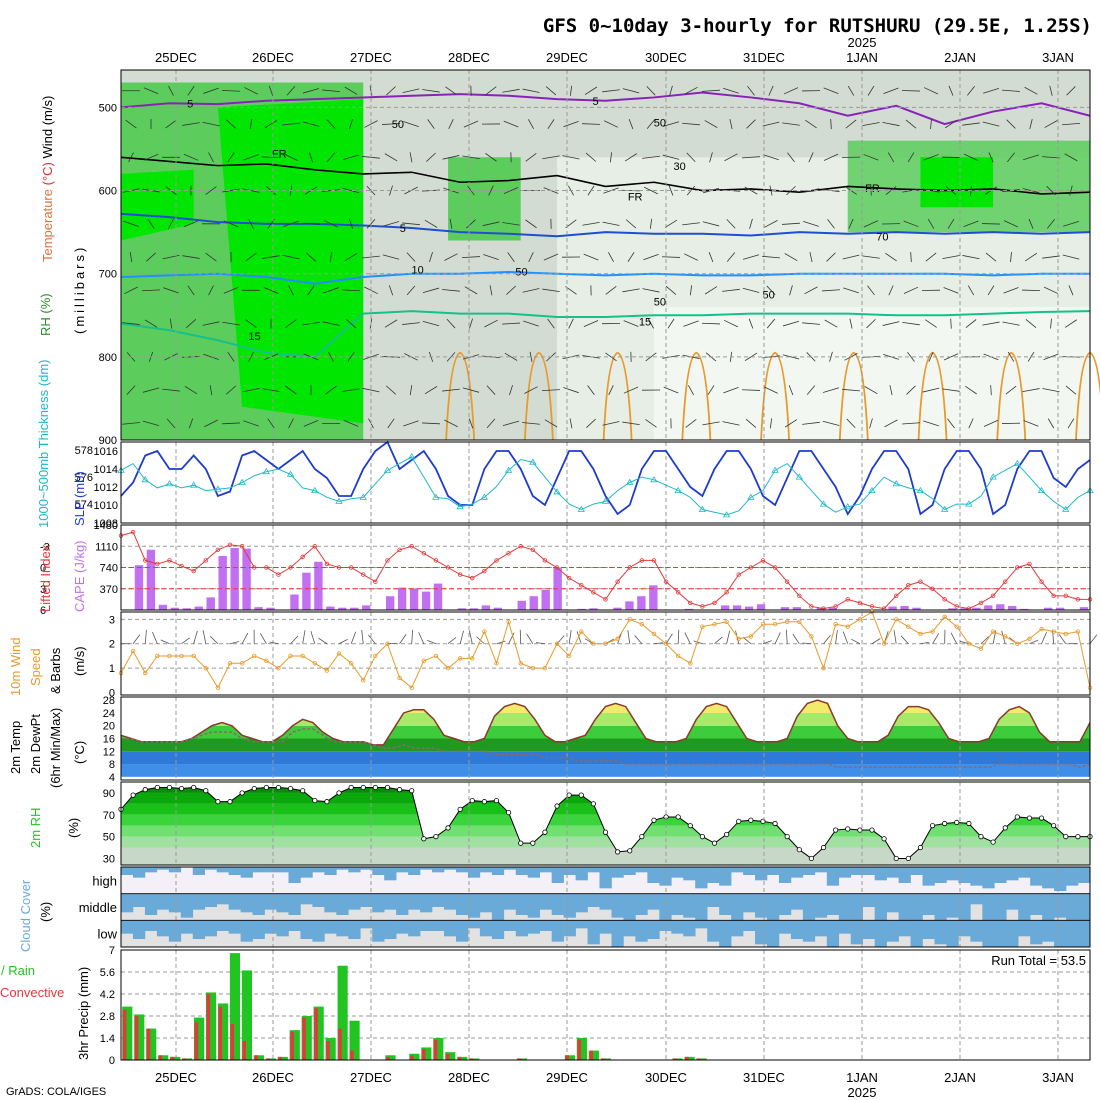  Describe the element at coordinates (43, 590) in the screenshot. I see `li-tick-2: 3` at that location.